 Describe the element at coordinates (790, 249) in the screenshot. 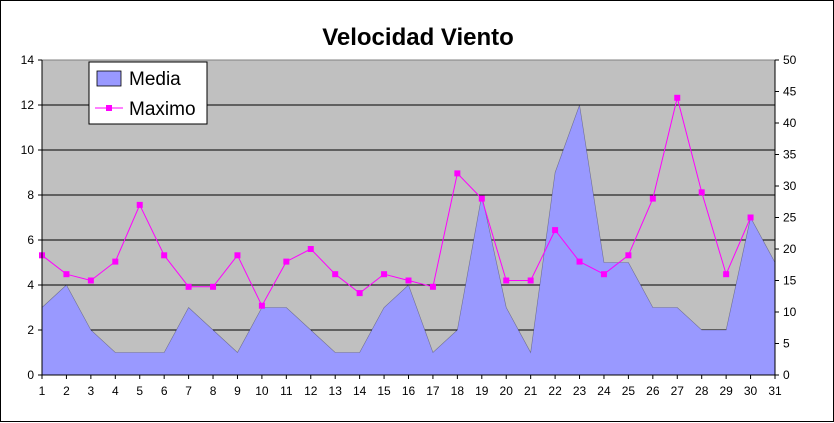

I see `y-right-tick-label: 20` at that location.